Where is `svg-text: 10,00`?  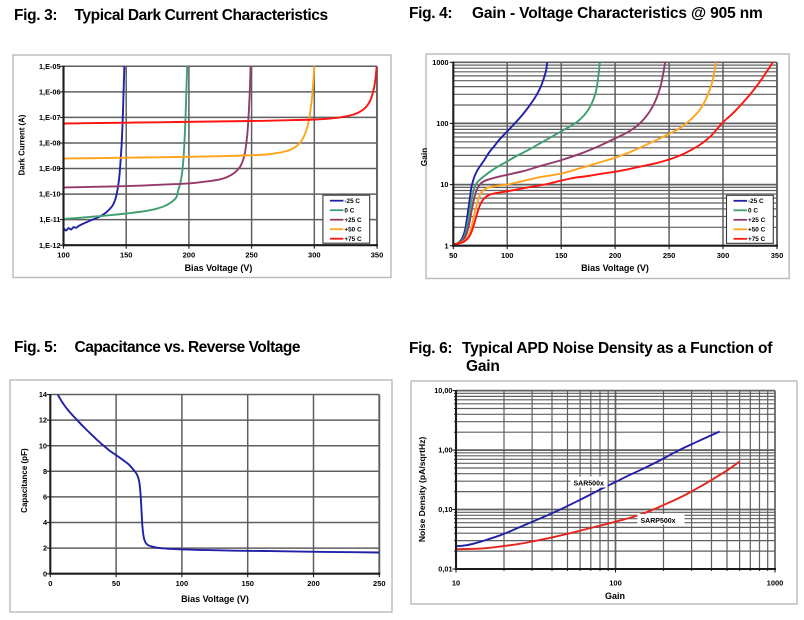 svg-text: 10,00 is located at coordinates (443, 390).